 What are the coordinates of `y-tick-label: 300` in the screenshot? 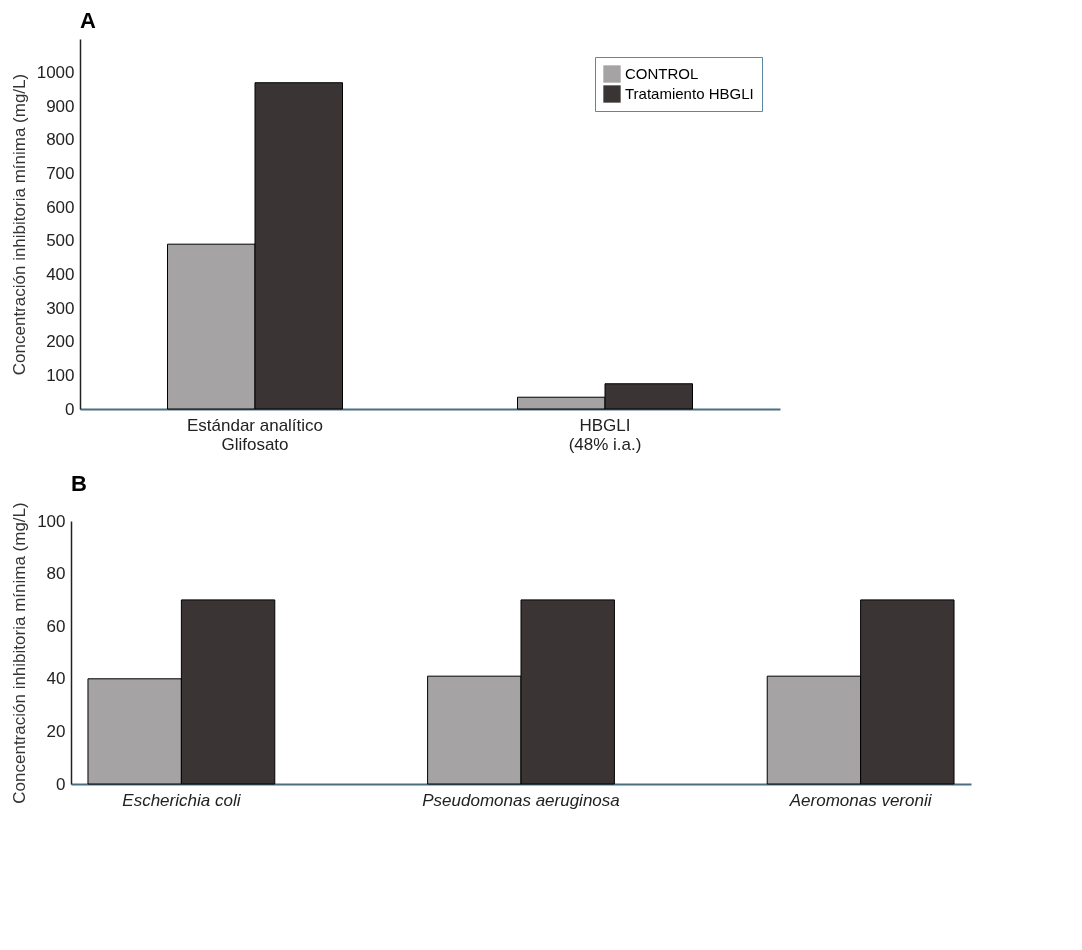 It's located at (60, 308).